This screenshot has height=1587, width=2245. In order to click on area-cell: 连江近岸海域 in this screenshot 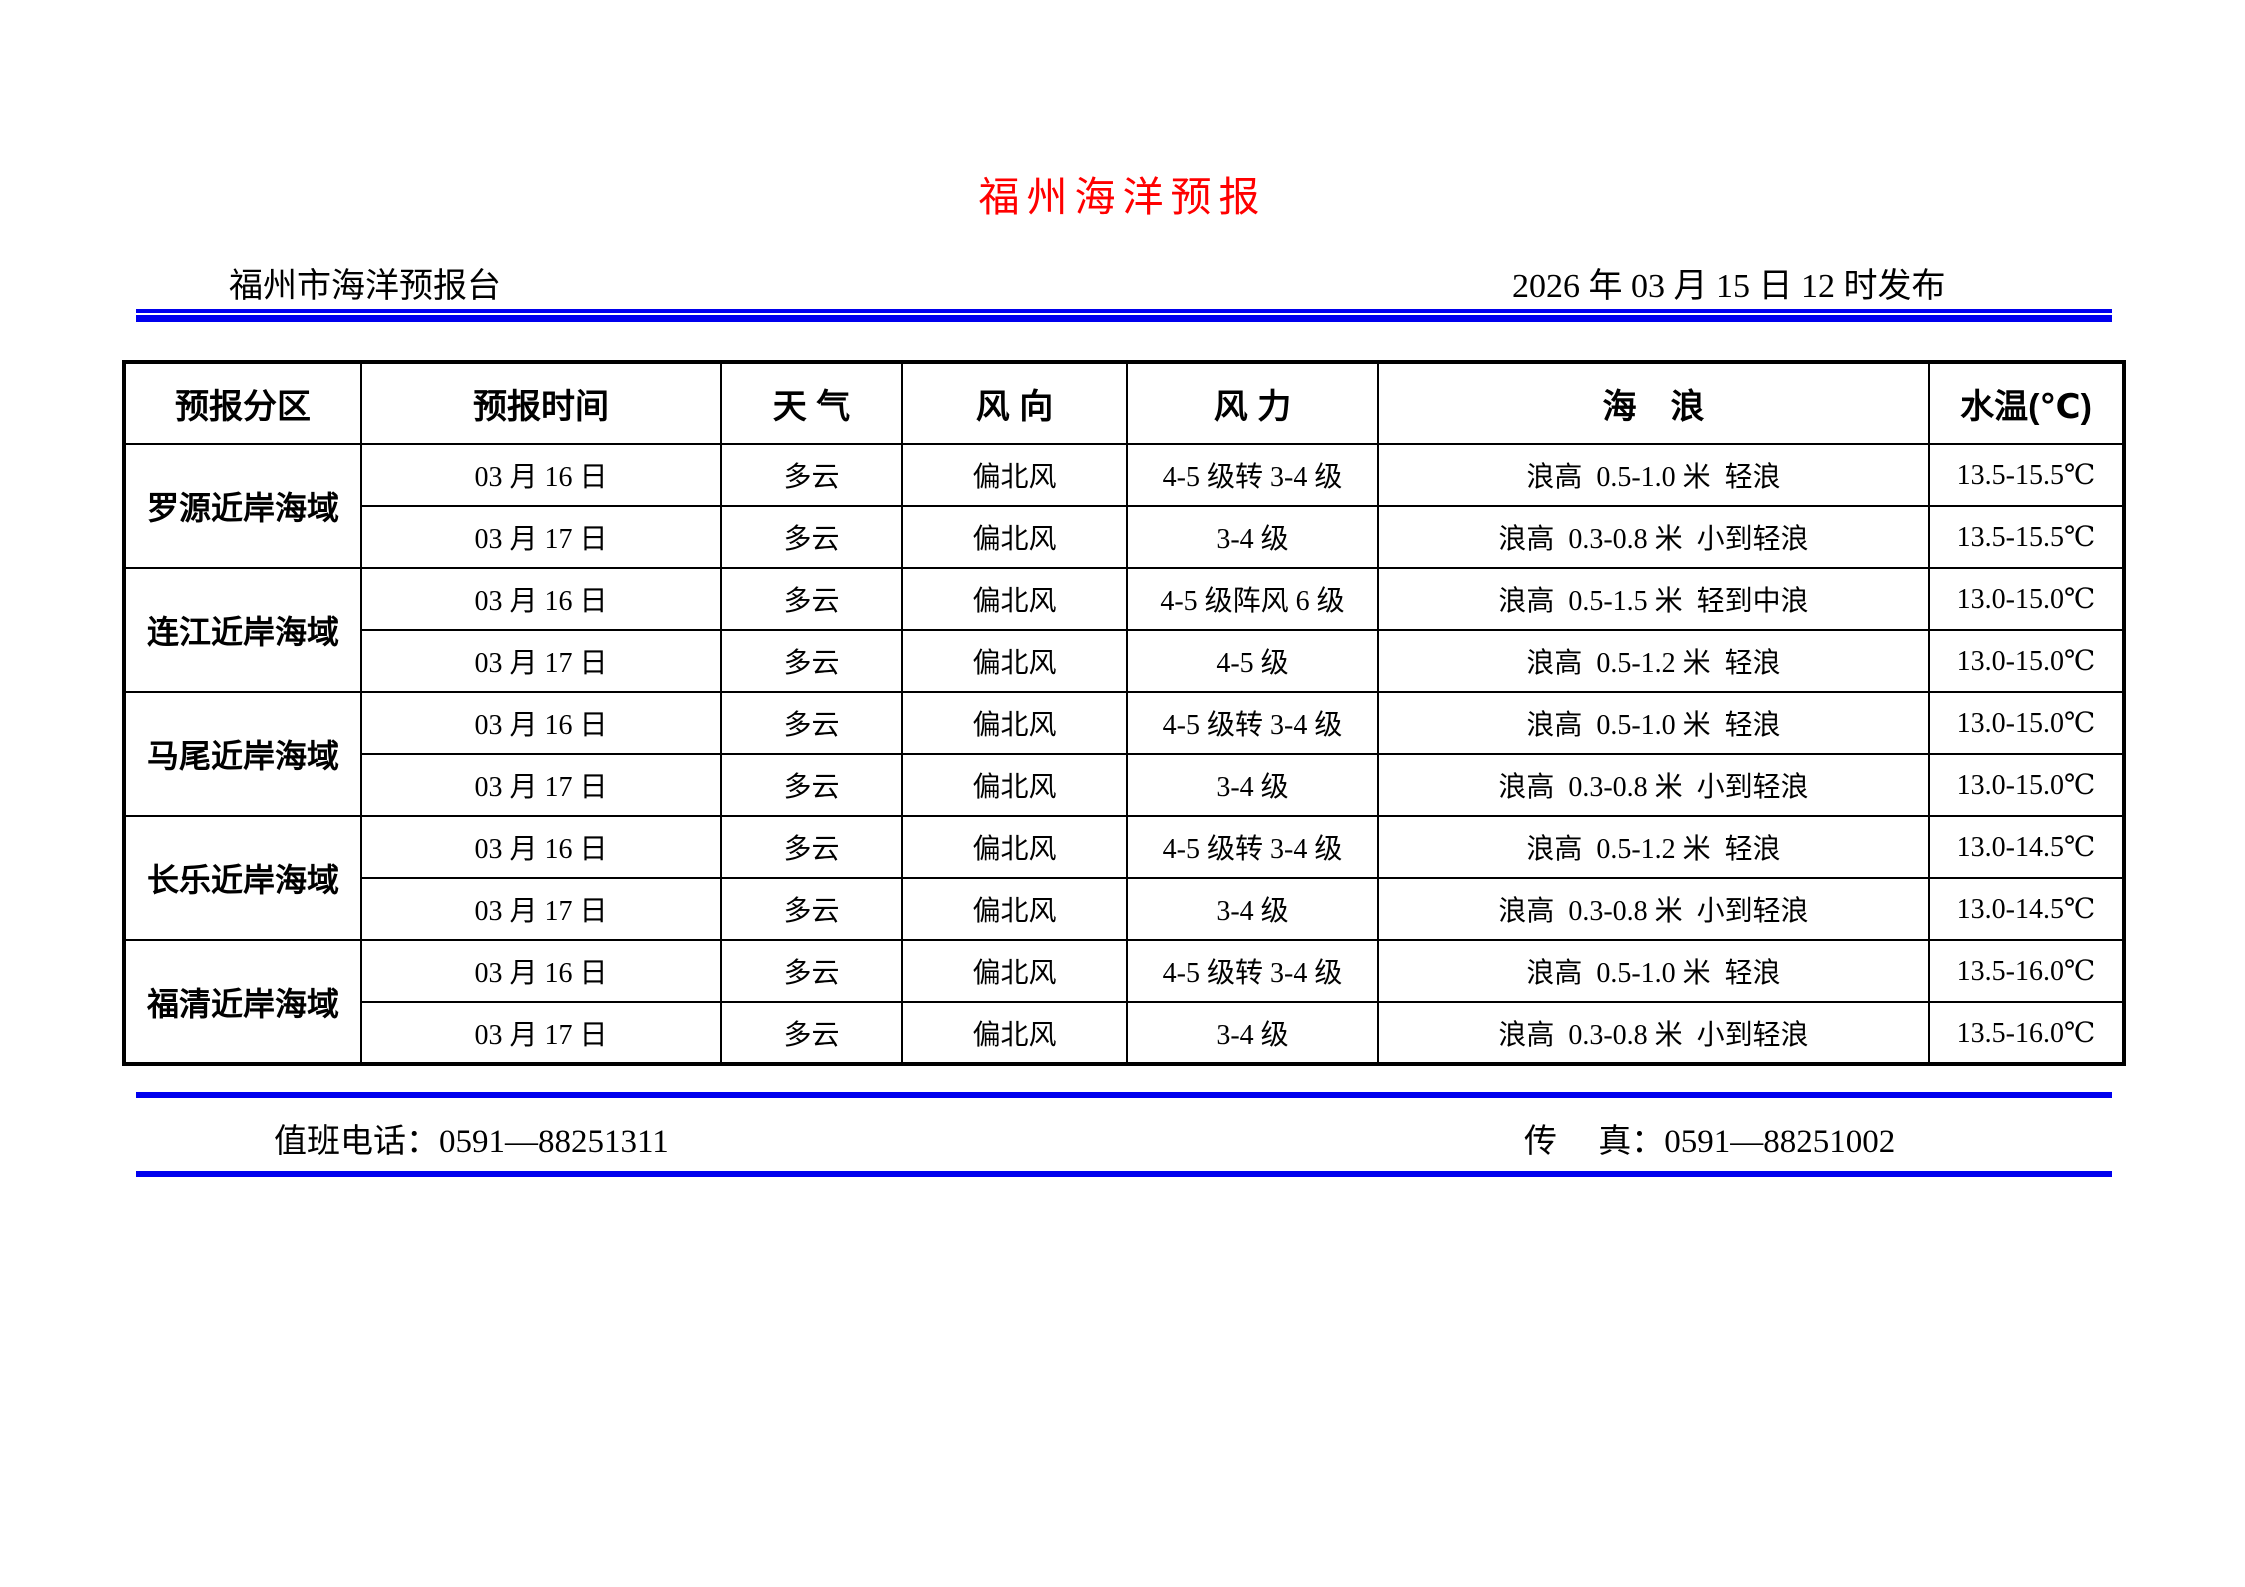, I will do `click(242, 630)`.